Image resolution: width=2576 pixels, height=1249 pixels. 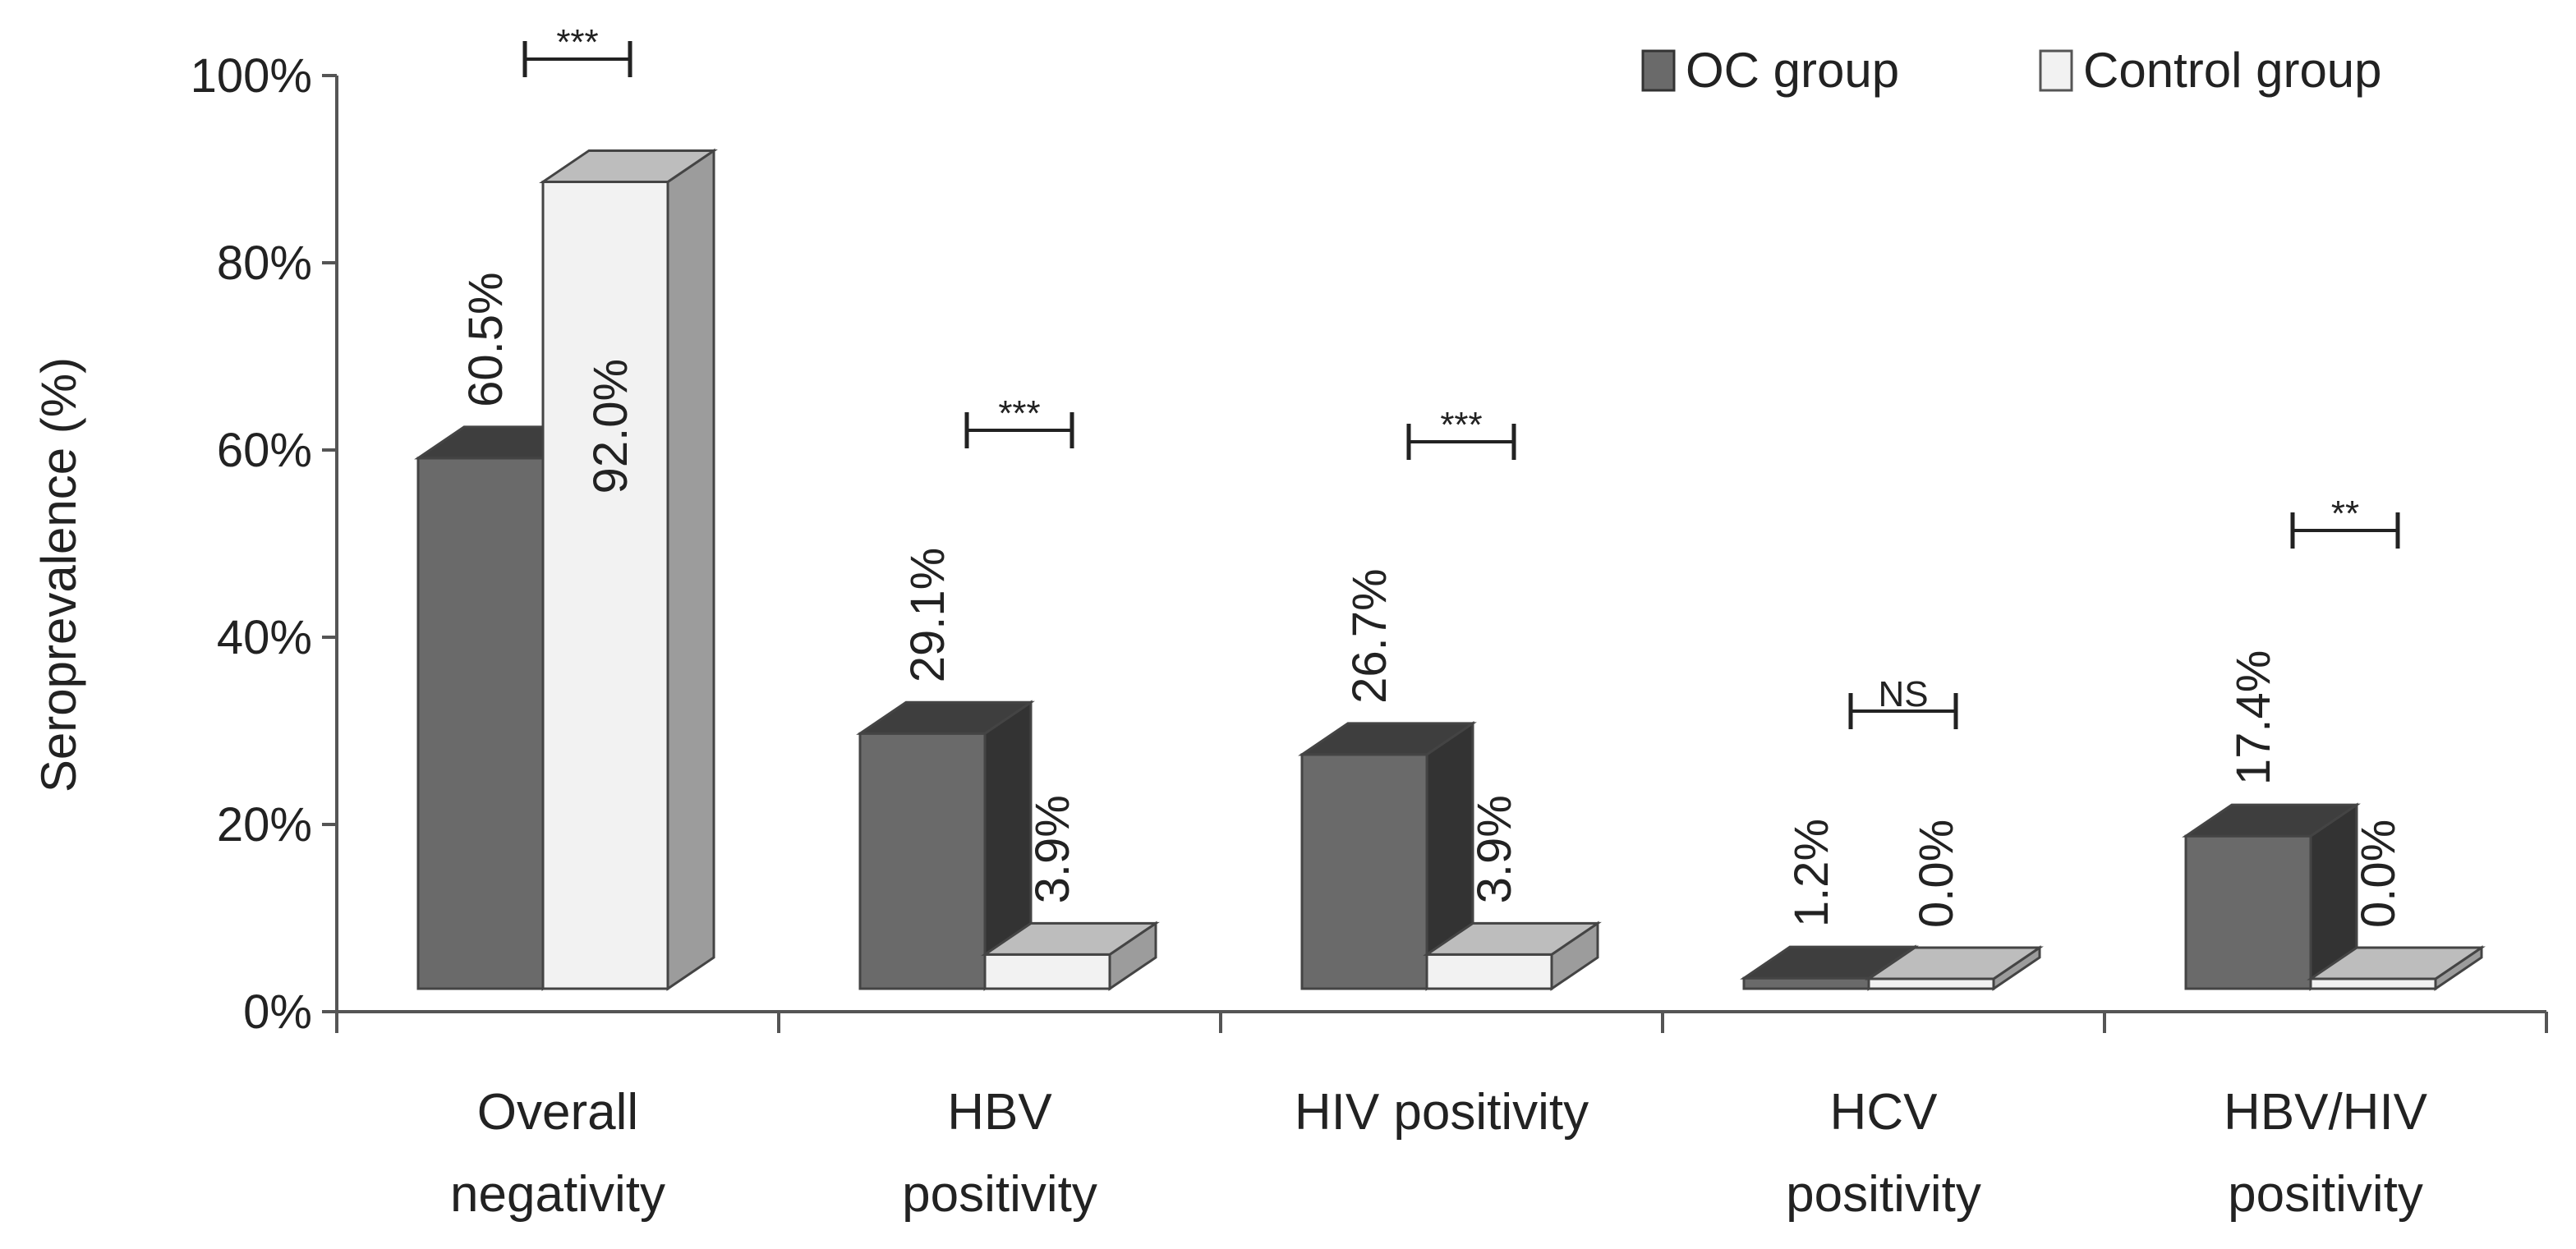 What do you see at coordinates (999, 1112) in the screenshot?
I see `category-label: HBV` at bounding box center [999, 1112].